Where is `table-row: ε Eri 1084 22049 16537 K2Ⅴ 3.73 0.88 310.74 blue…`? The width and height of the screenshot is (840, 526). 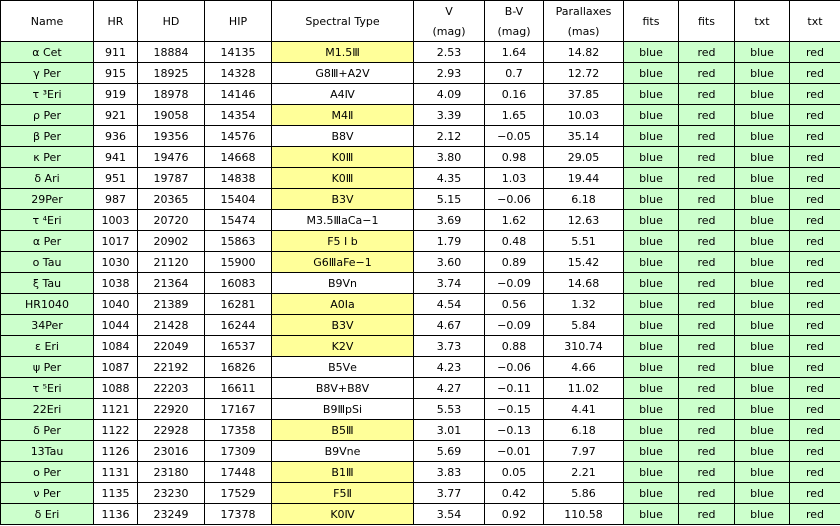 table-row: ε Eri 1084 22049 16537 K2Ⅴ 3.73 0.88 310.74 blue… is located at coordinates (420, 346).